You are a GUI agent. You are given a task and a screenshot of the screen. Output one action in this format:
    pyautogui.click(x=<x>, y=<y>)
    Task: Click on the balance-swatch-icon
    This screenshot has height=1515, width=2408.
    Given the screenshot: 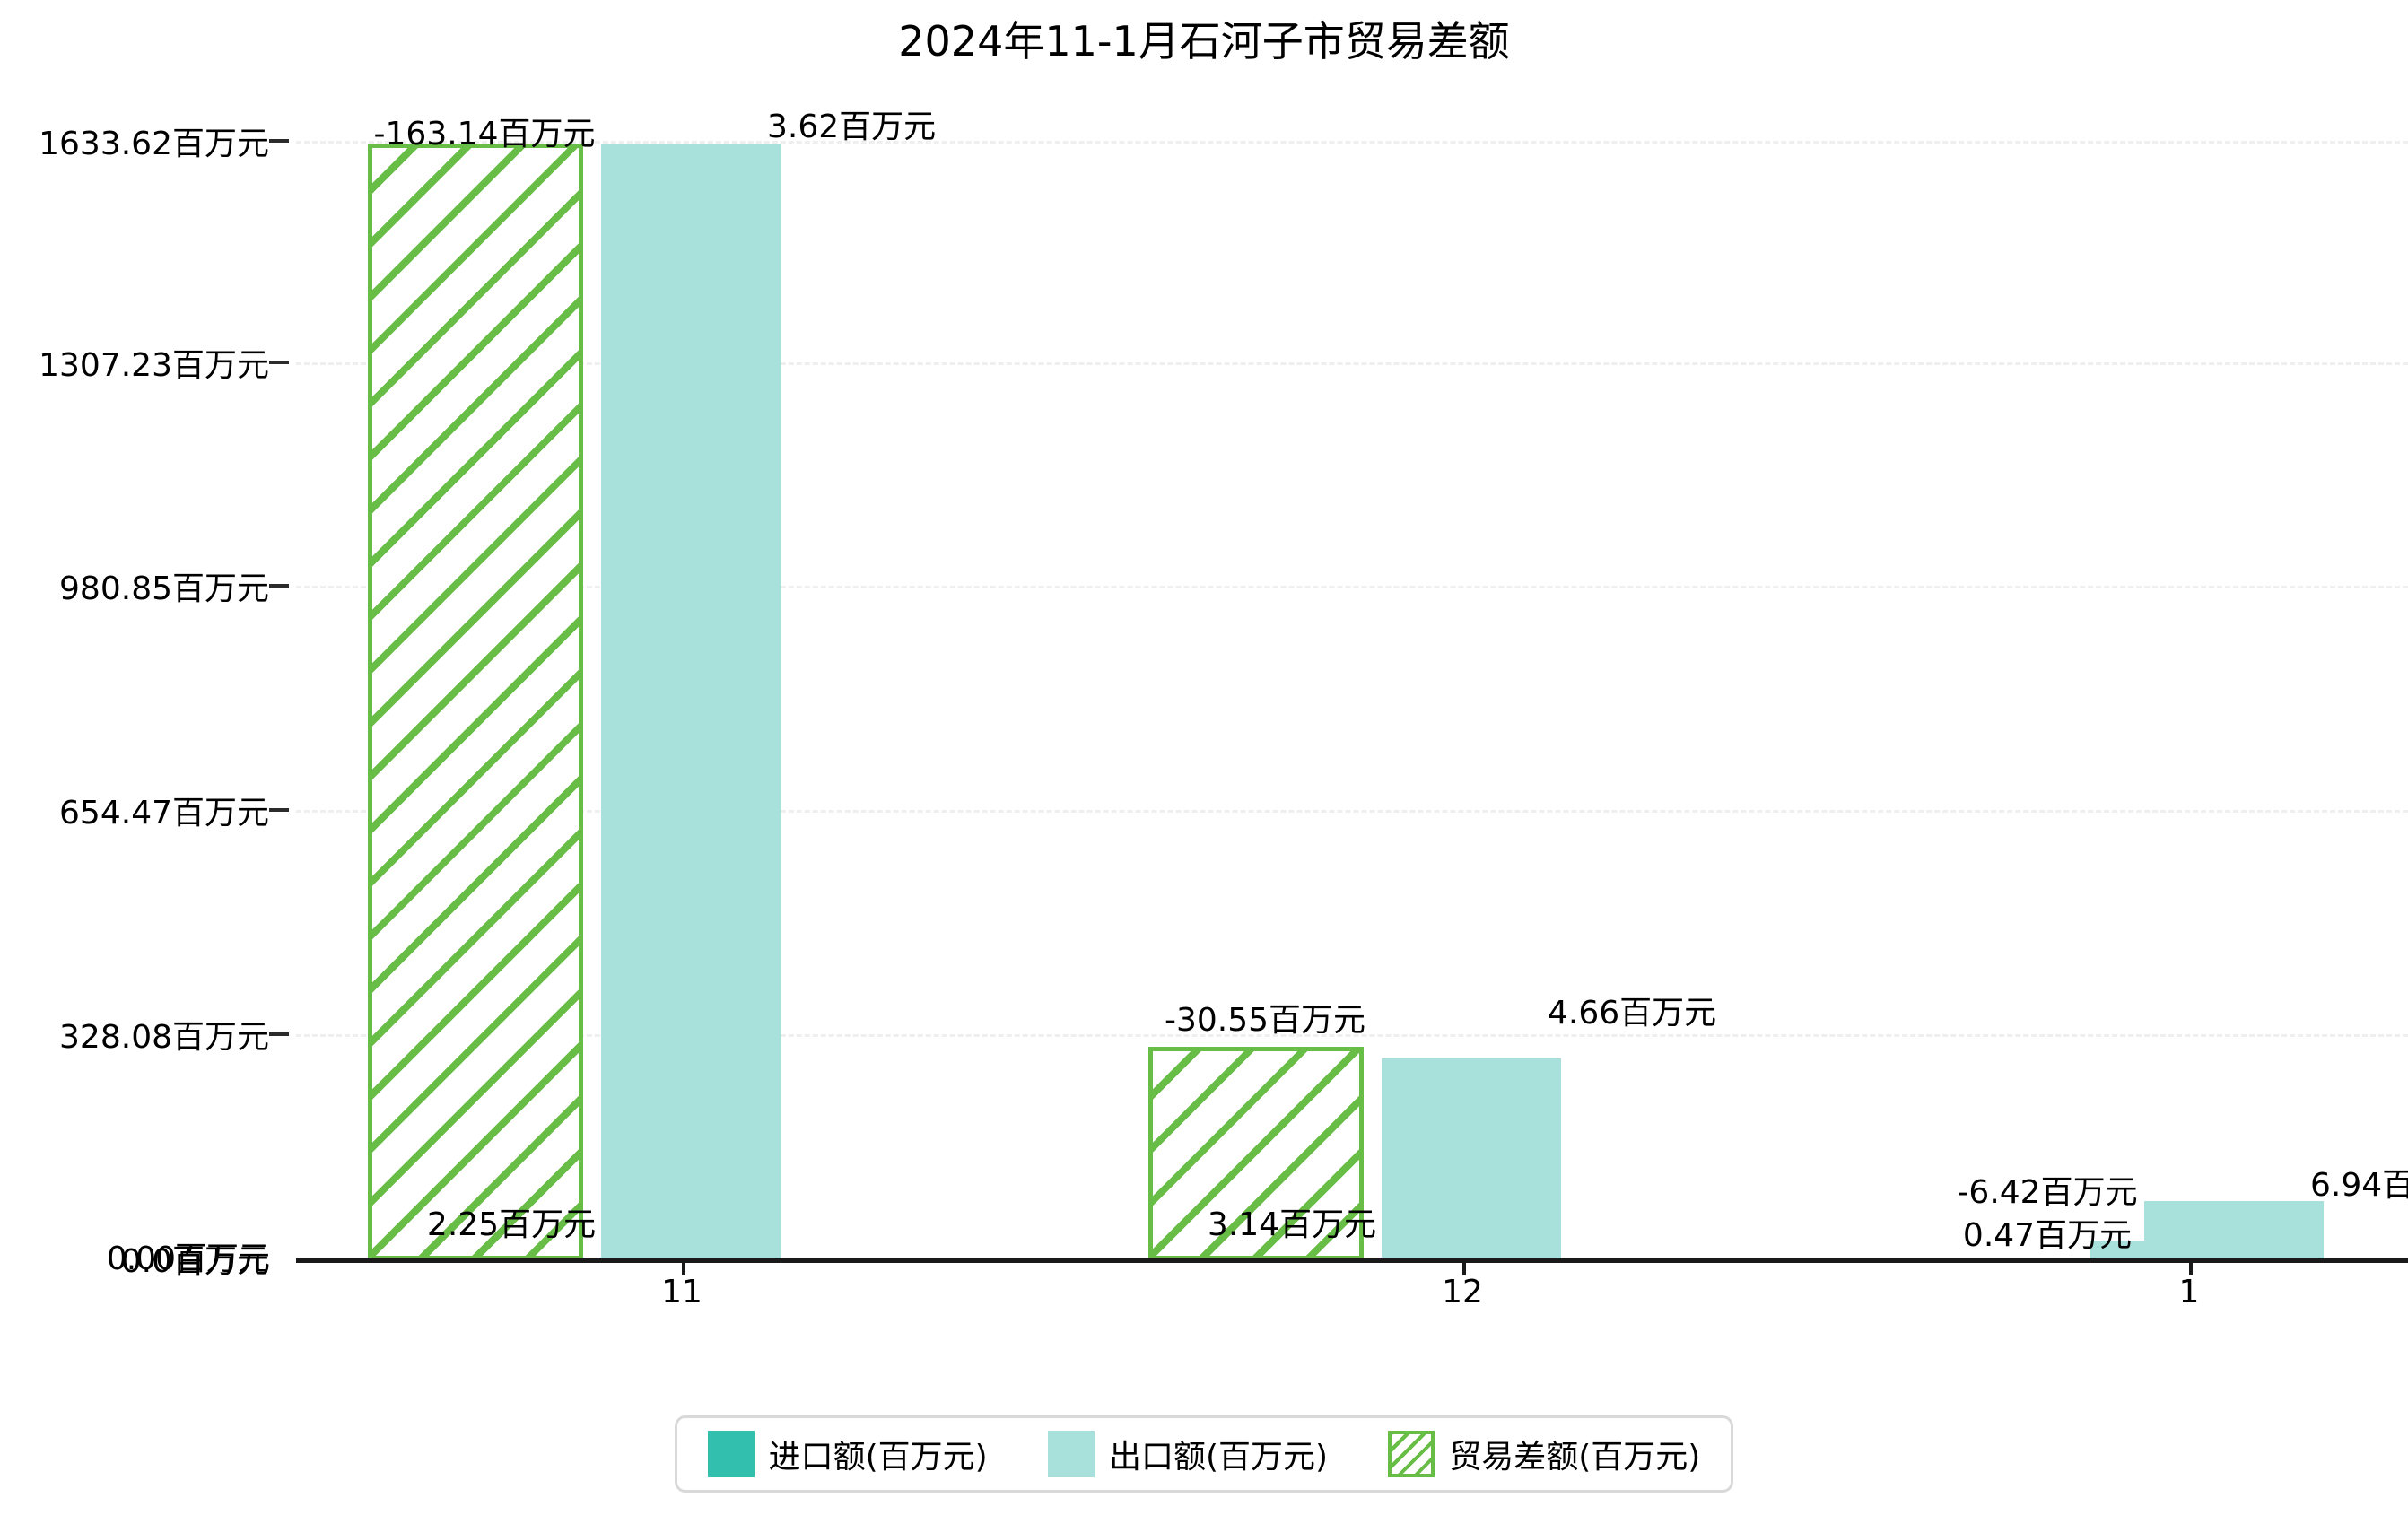 What is the action you would take?
    pyautogui.click(x=1411, y=1454)
    